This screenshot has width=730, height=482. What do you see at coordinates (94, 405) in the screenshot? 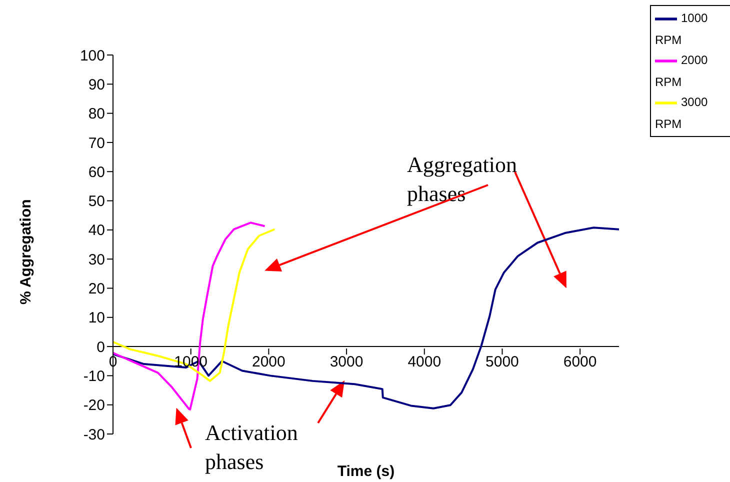
I see `y-tick-label: -20` at bounding box center [94, 405].